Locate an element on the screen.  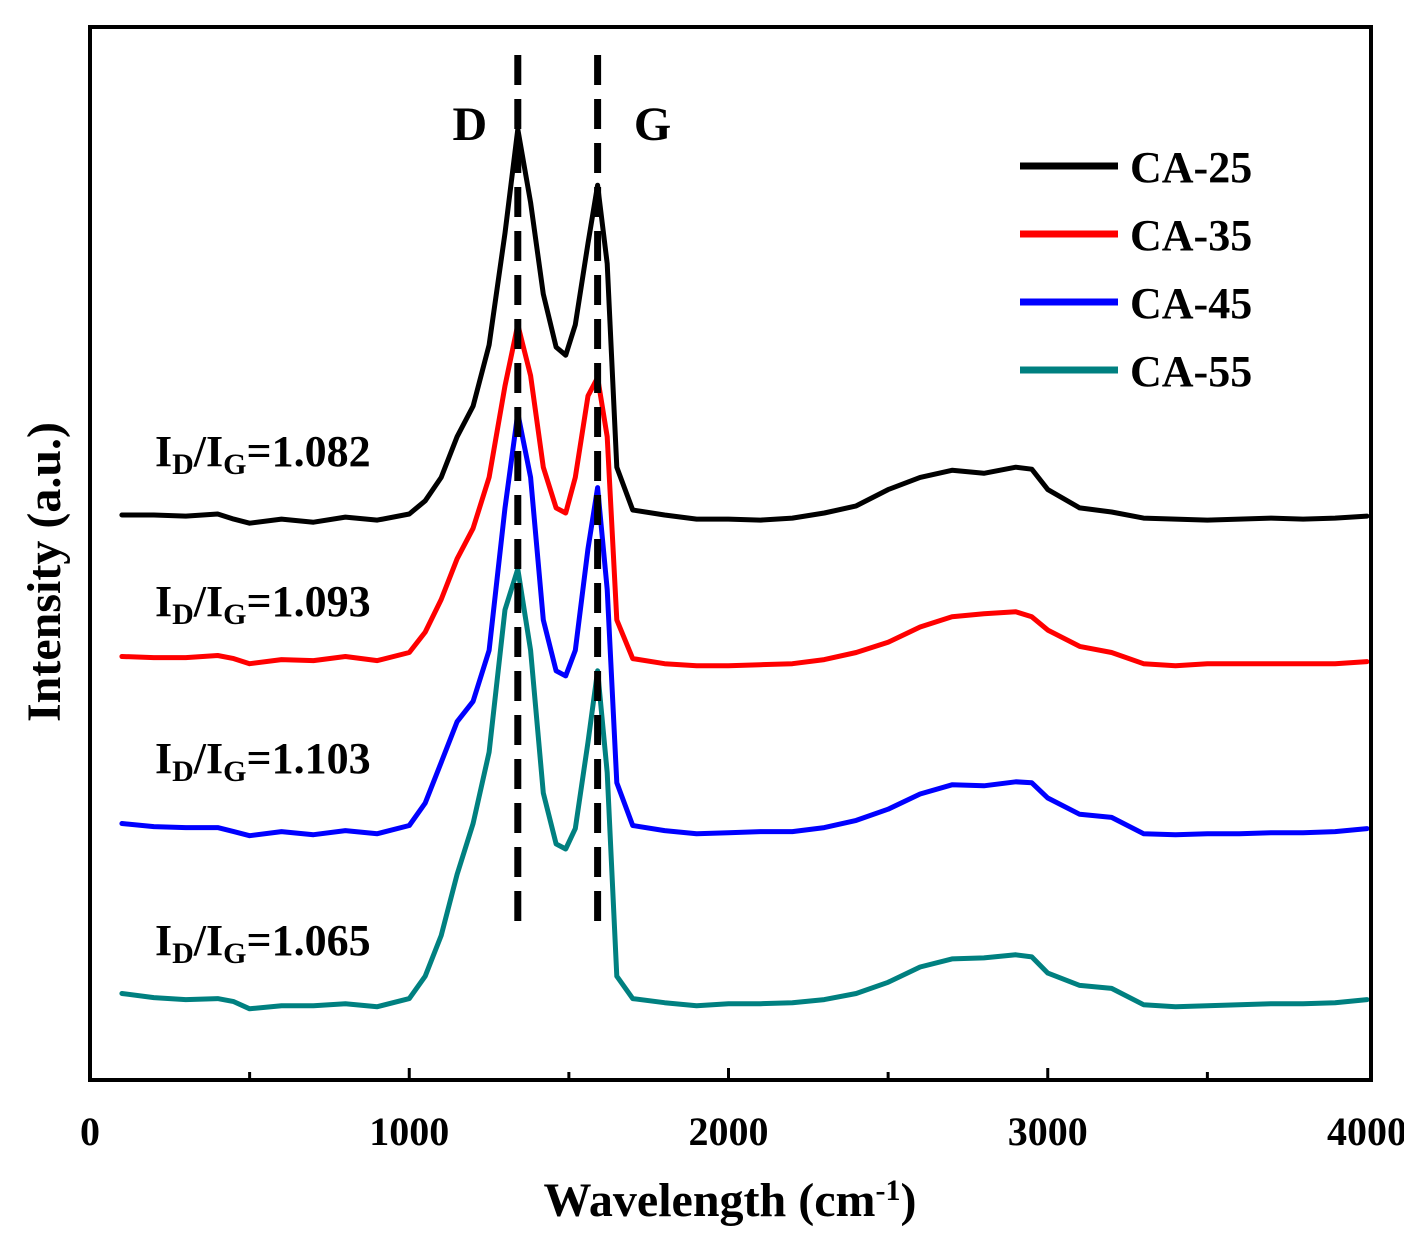
ratio-label-ca-45: ID/IG=1.103 is located at coordinates (263, 761).